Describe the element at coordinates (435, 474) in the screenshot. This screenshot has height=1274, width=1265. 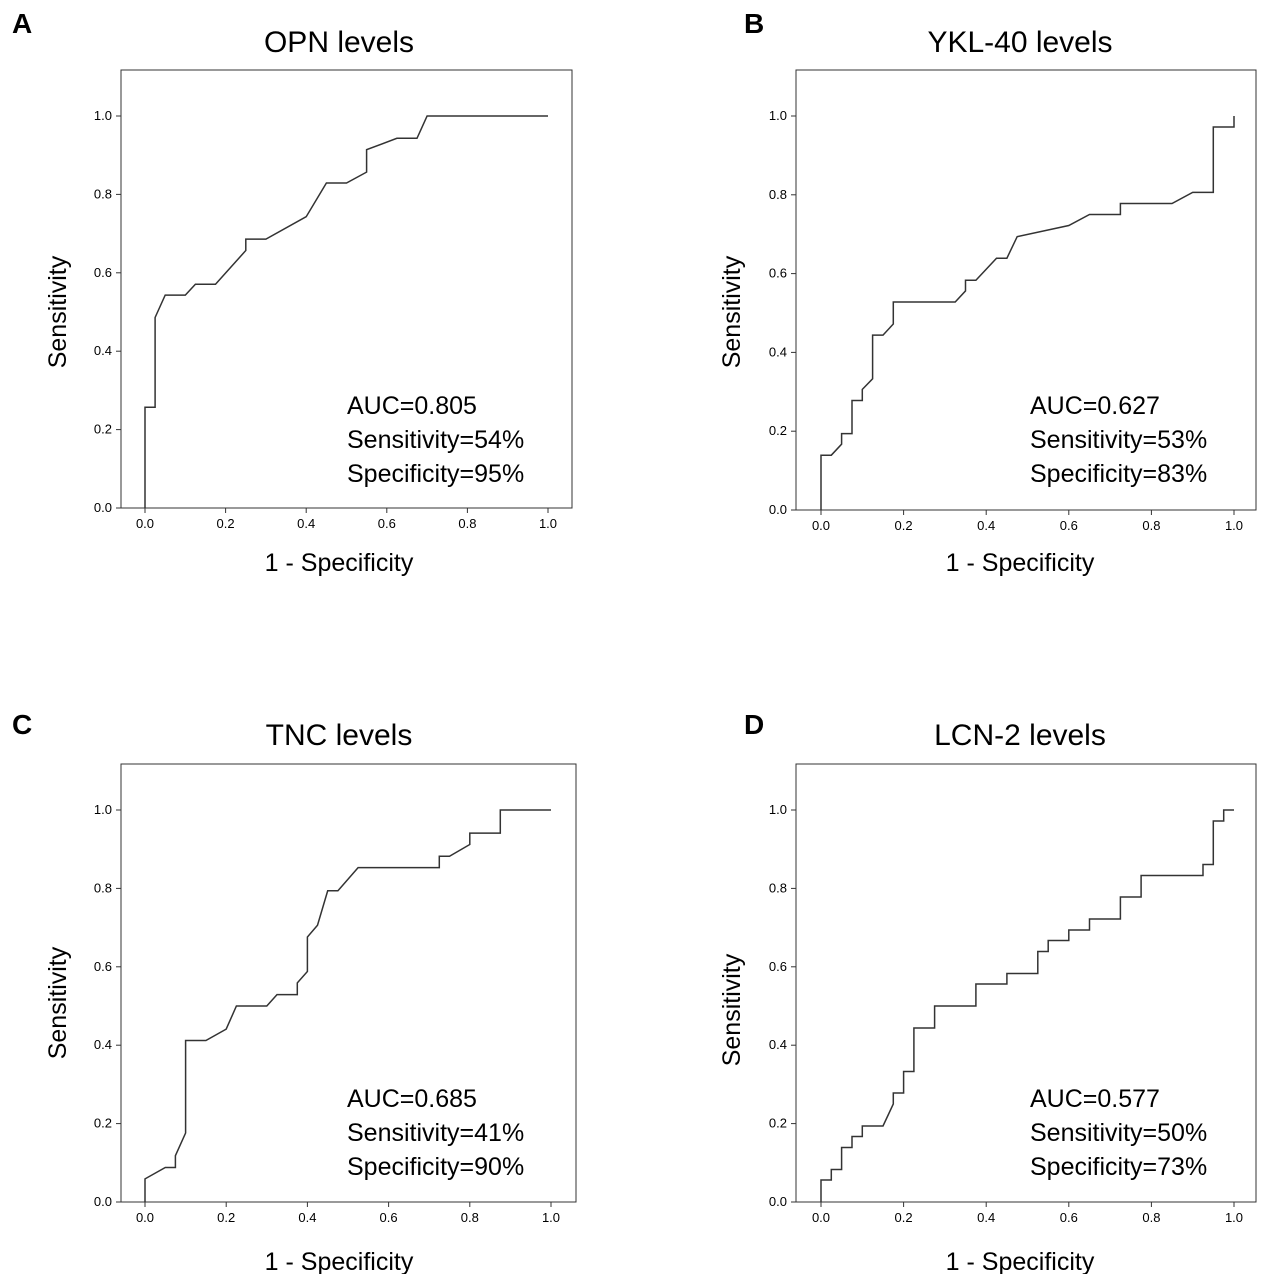
I see `annotation-line: Specificity=95%` at that location.